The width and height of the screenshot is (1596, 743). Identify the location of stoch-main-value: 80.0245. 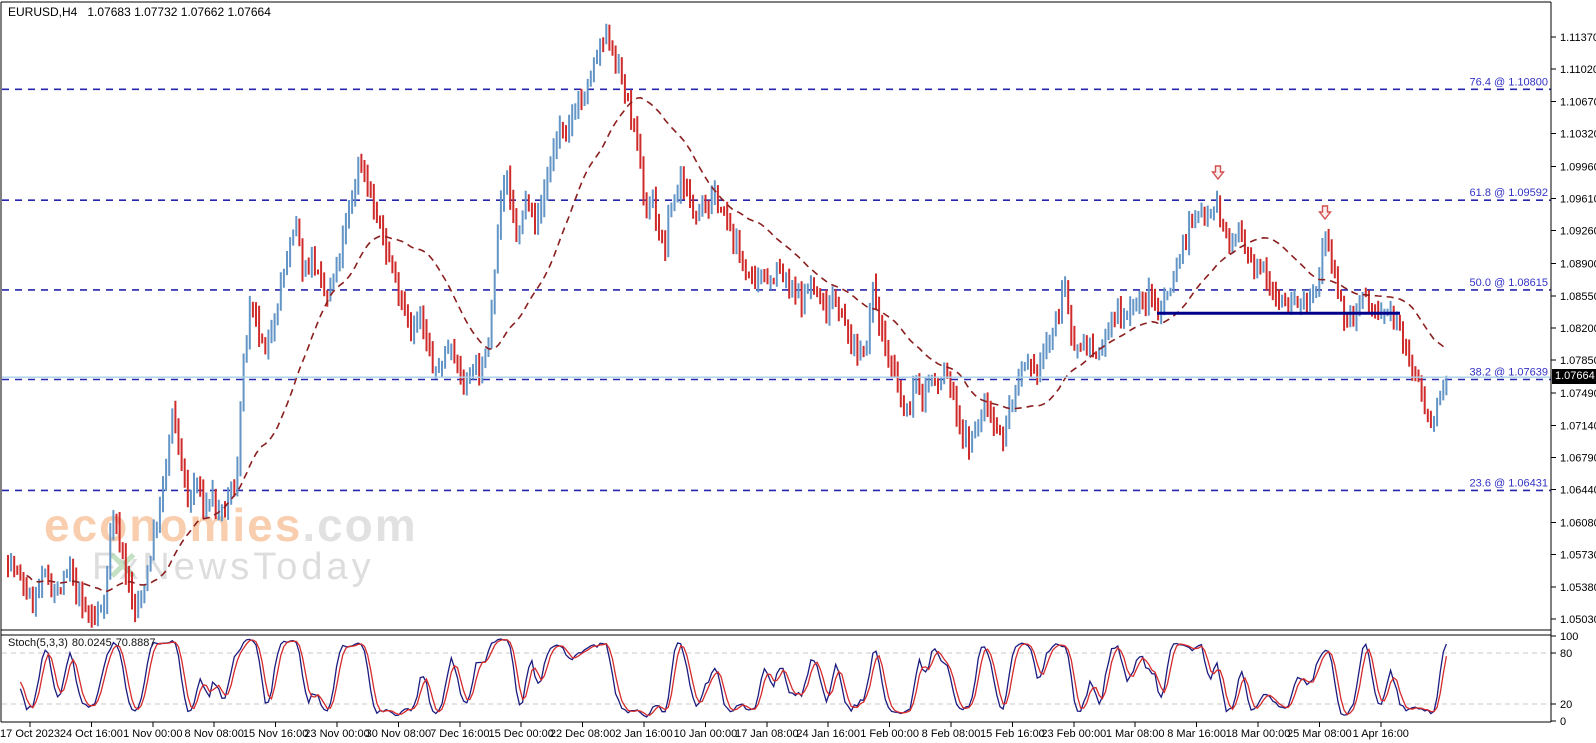
(91, 643).